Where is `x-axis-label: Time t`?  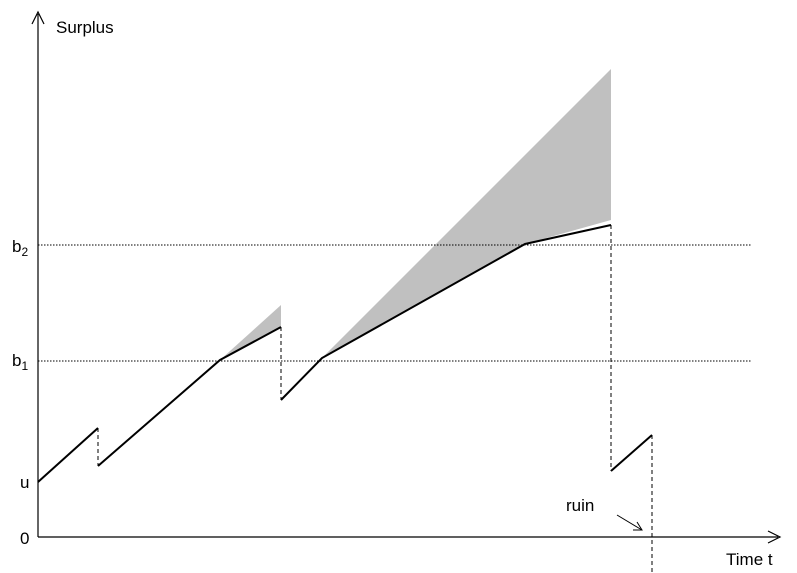
x-axis-label: Time t is located at coordinates (749, 559).